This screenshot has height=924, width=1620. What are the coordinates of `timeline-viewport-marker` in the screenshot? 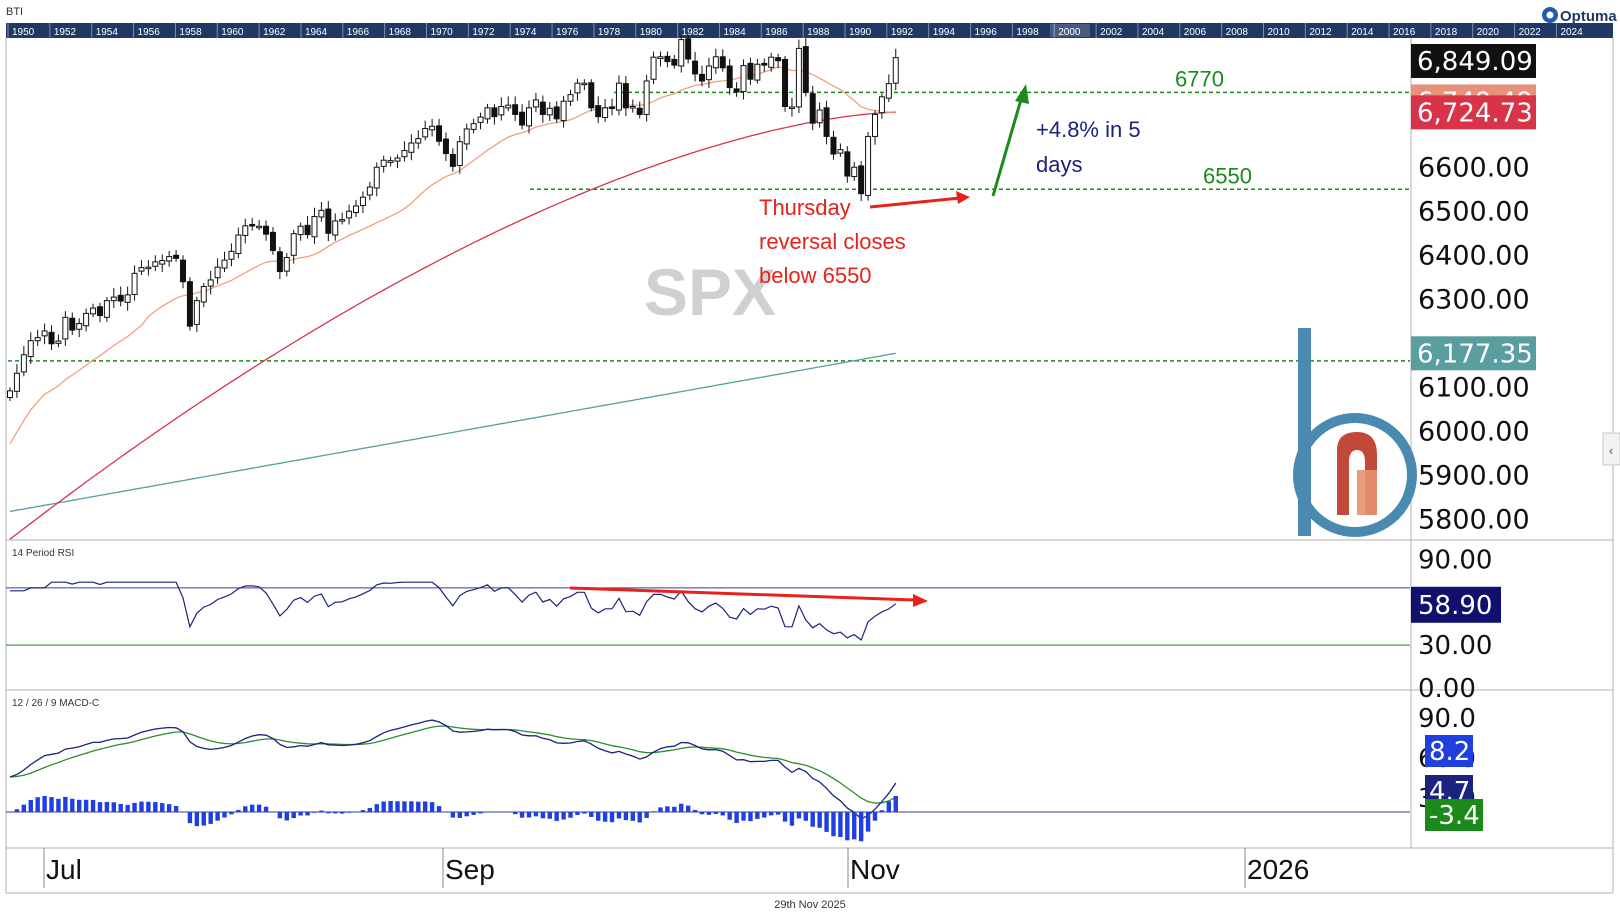 It's located at (1070, 30).